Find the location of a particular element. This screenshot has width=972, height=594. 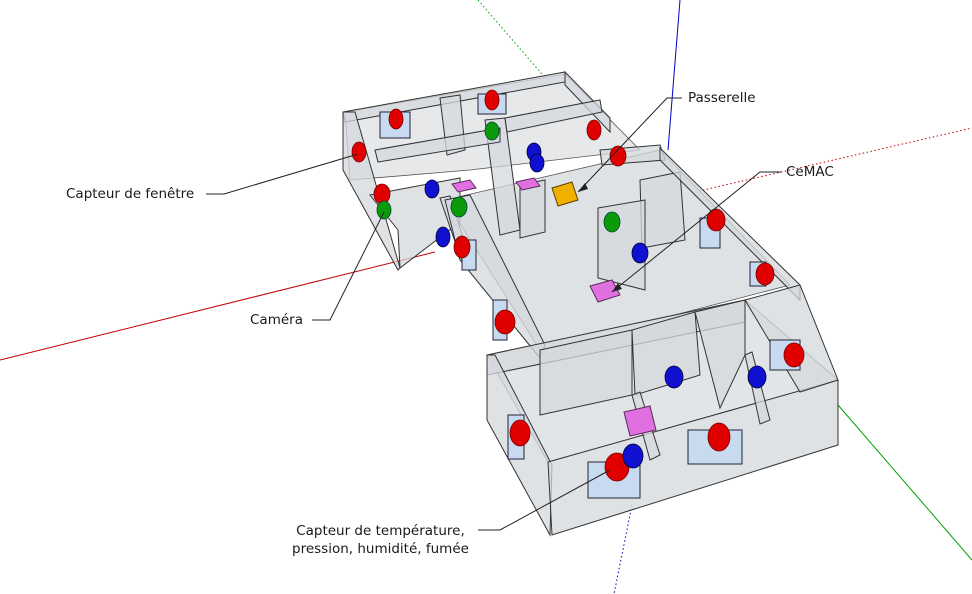

red-axis-dotted is located at coordinates (815, 164).